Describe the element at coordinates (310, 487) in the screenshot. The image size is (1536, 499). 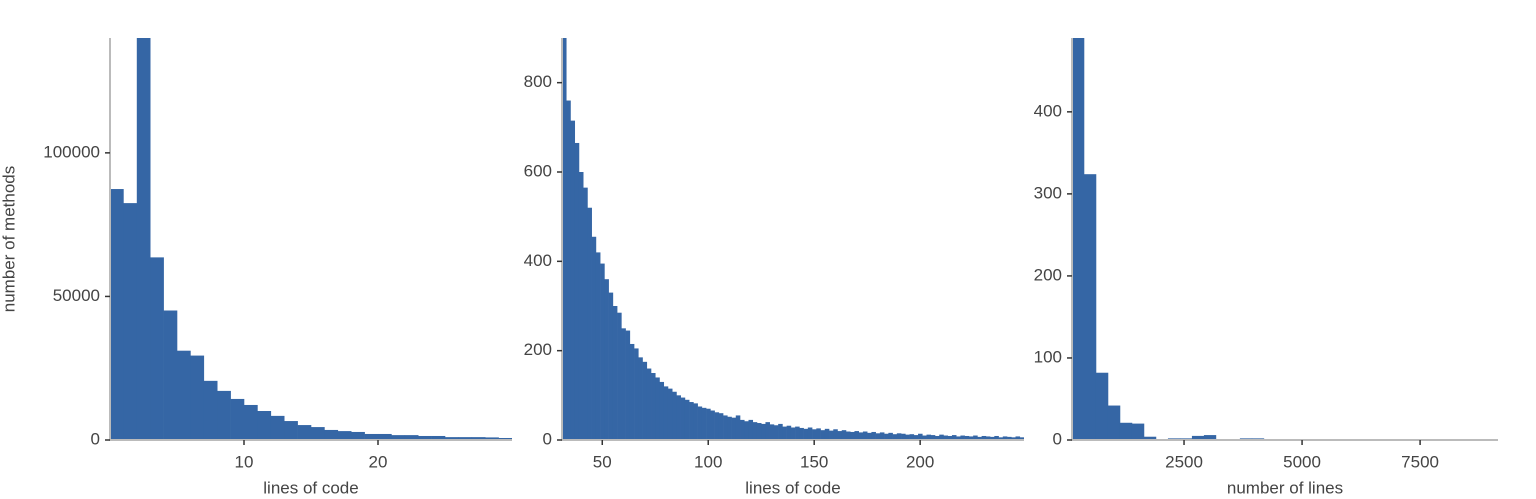
I see `x-axis-title: lines of code` at that location.